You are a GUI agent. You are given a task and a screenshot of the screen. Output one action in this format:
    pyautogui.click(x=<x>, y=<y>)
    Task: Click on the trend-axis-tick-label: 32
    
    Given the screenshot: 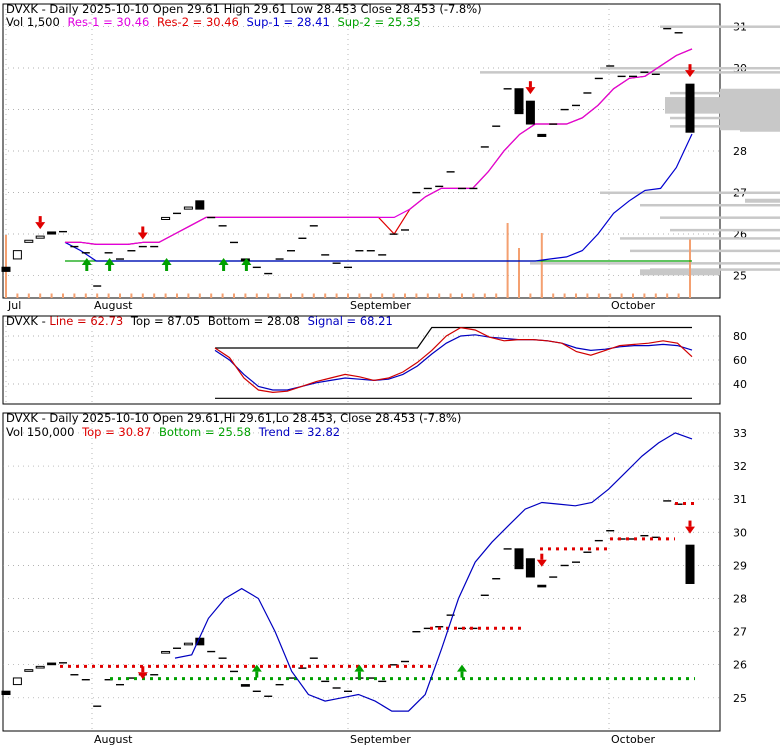 What is the action you would take?
    pyautogui.click(x=740, y=466)
    